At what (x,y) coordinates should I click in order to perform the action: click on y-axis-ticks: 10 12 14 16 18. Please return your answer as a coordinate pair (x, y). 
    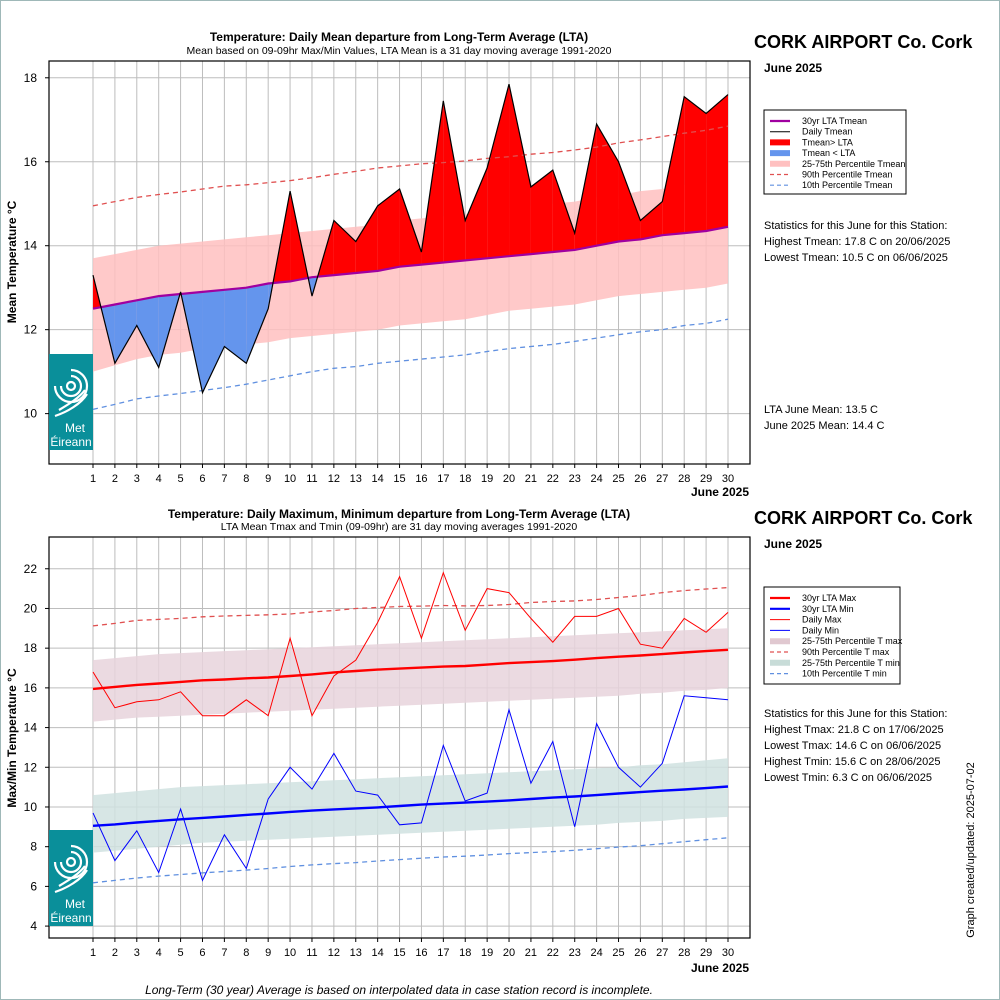
    Looking at the image, I should click on (36, 246).